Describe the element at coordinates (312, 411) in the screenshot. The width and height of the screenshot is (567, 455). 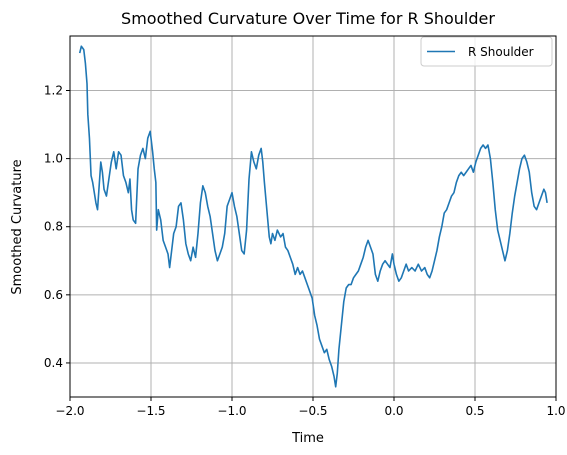
I see `x-tick-label: −0.5` at that location.